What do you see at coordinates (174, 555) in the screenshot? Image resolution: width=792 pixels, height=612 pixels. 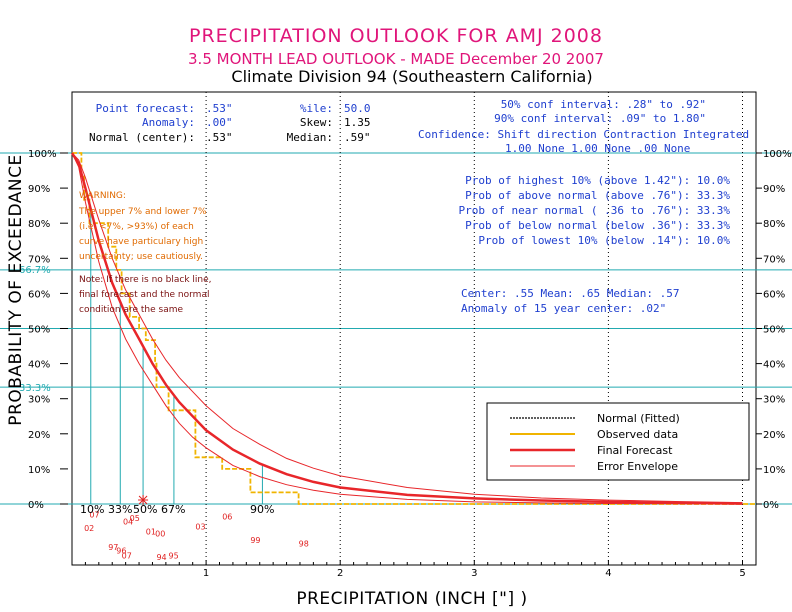 I see `year-label: 95` at bounding box center [174, 555].